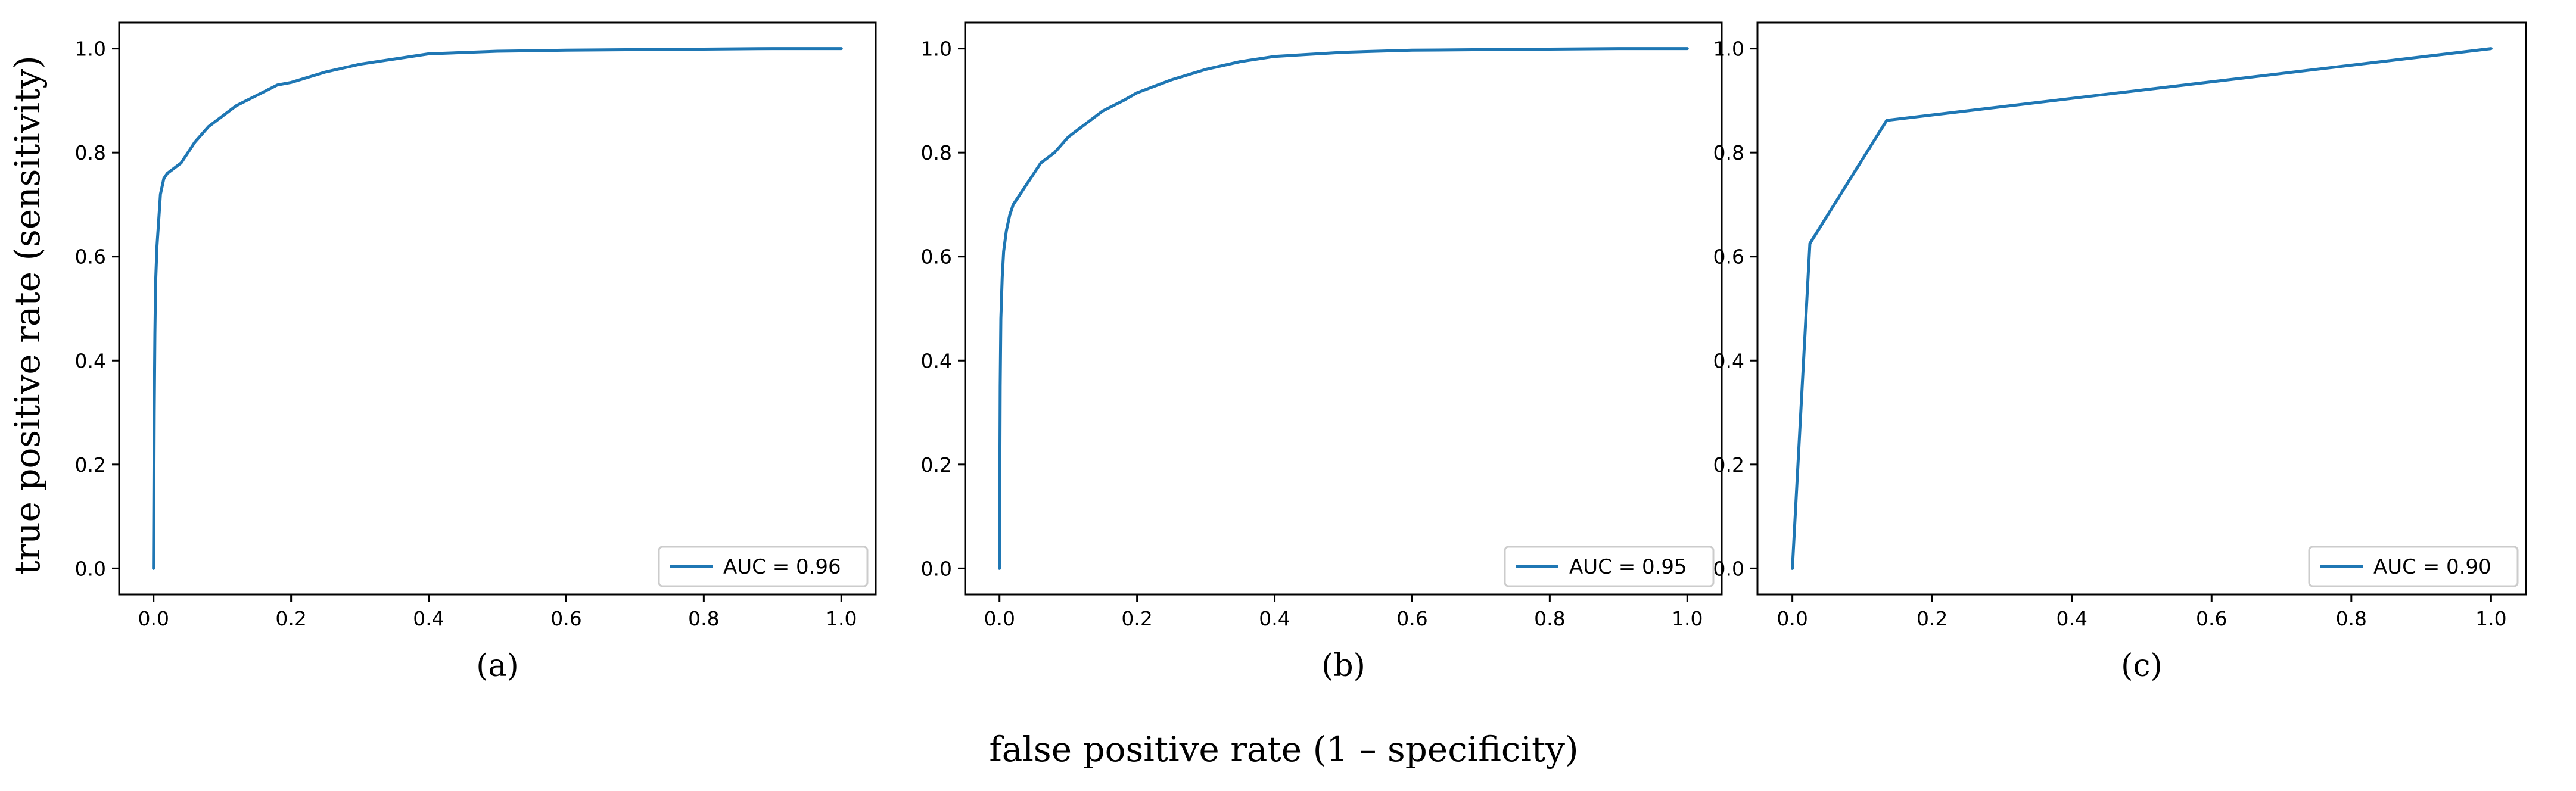 The width and height of the screenshot is (2576, 791). What do you see at coordinates (1628, 567) in the screenshot?
I see `legend-entry: AUC = 0.95` at bounding box center [1628, 567].